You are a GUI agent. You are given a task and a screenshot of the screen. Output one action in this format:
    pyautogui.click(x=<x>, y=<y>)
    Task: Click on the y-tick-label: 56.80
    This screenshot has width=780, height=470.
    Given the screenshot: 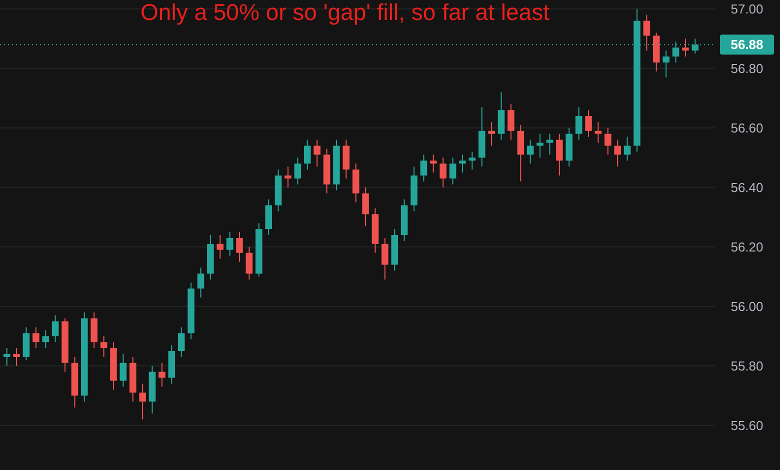 What is the action you would take?
    pyautogui.click(x=747, y=68)
    